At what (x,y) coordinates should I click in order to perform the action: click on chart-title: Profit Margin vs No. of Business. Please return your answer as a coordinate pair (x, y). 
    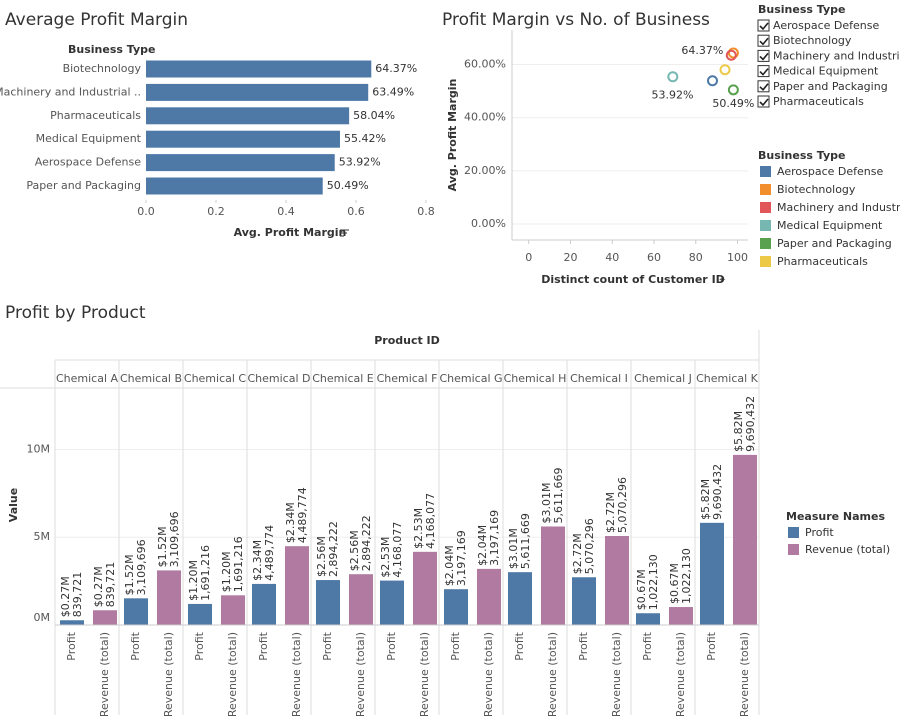
    Looking at the image, I should click on (576, 20).